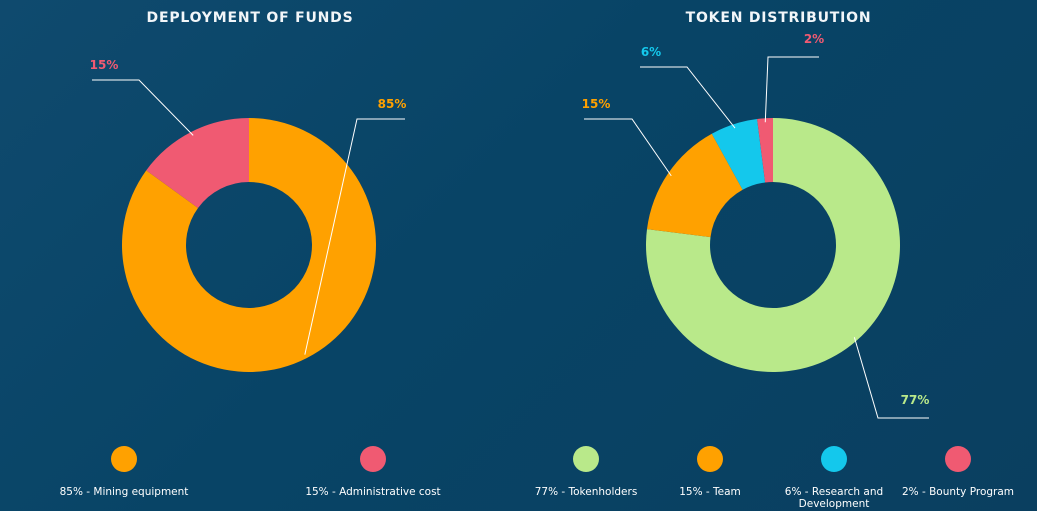 Image resolution: width=1037 pixels, height=511 pixels. What do you see at coordinates (778, 18) in the screenshot?
I see `chart-title-tokens: TOKEN DISTRIBUTION` at bounding box center [778, 18].